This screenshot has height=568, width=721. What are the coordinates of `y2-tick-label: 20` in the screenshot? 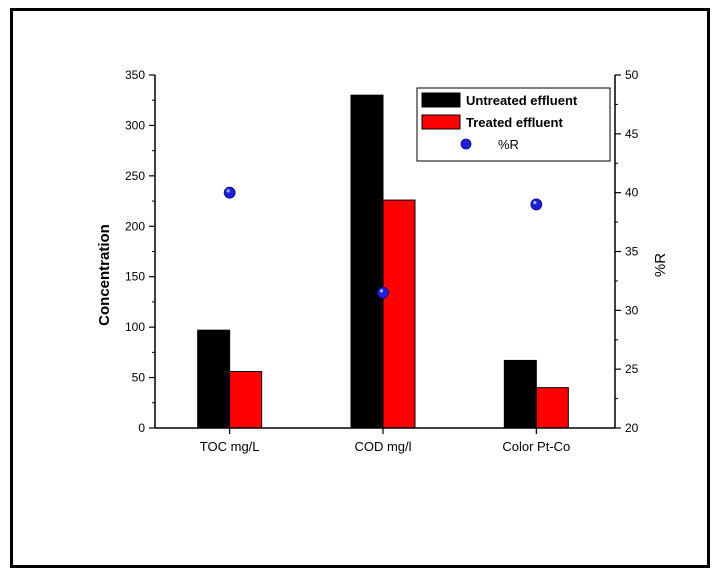 It's located at (632, 428).